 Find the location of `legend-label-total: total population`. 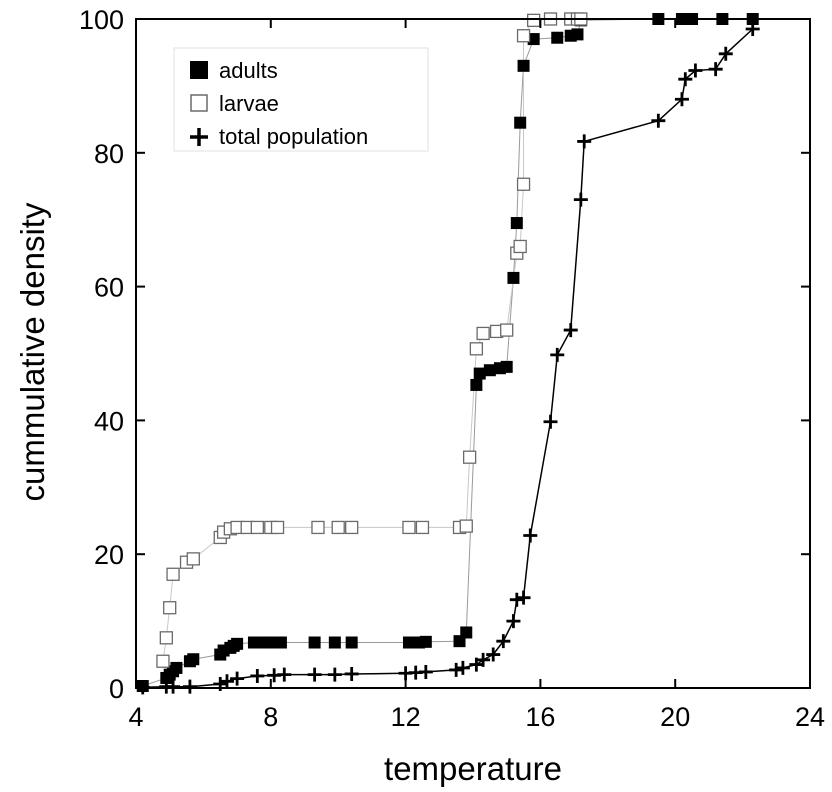

legend-label-total: total population is located at coordinates (293, 136).